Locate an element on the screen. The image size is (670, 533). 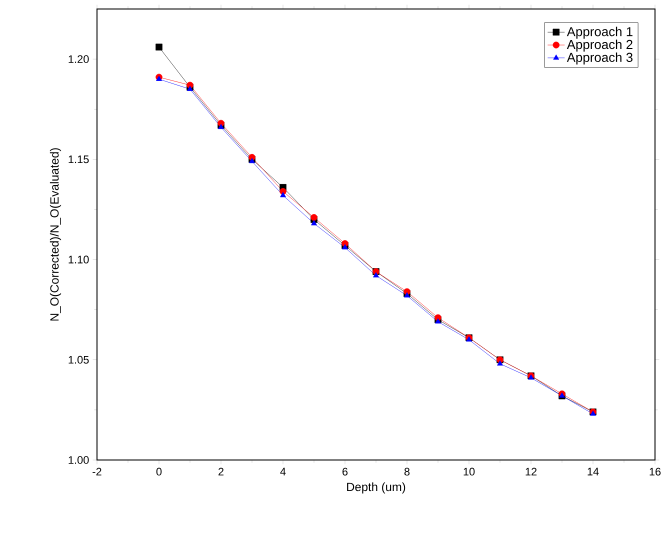
y-tick-label: 1.05 is located at coordinates (78, 360).